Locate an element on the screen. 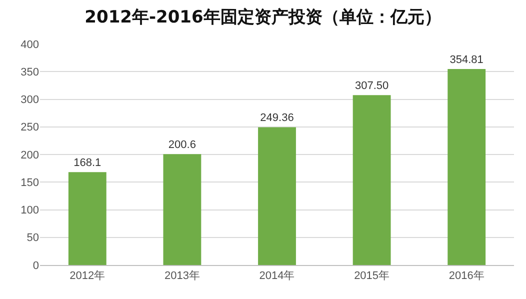 The height and width of the screenshot is (299, 526). chart-title: 2012年-2016年固定资产投资（单位：亿元） is located at coordinates (263, 17).